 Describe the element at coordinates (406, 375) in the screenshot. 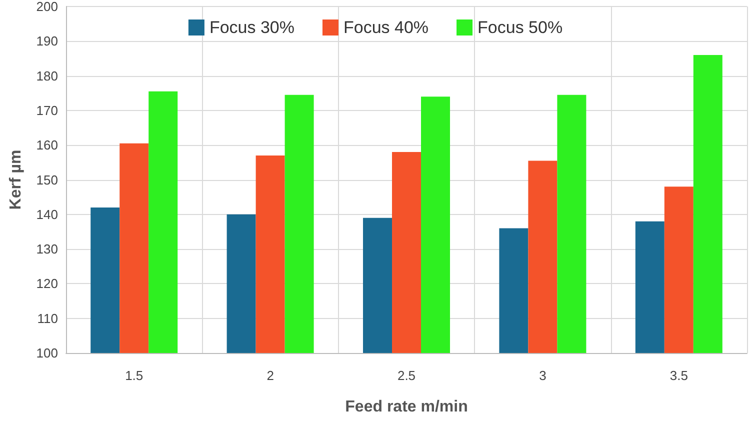

I see `x-tick-label: 2.5` at that location.